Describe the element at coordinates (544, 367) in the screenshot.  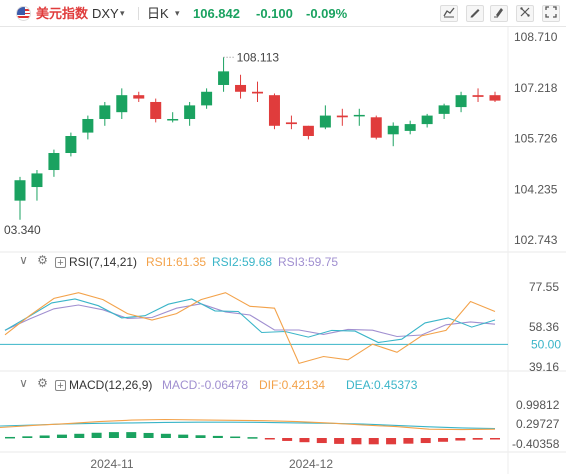
I see `rsi-axis-label: 39.16` at that location.